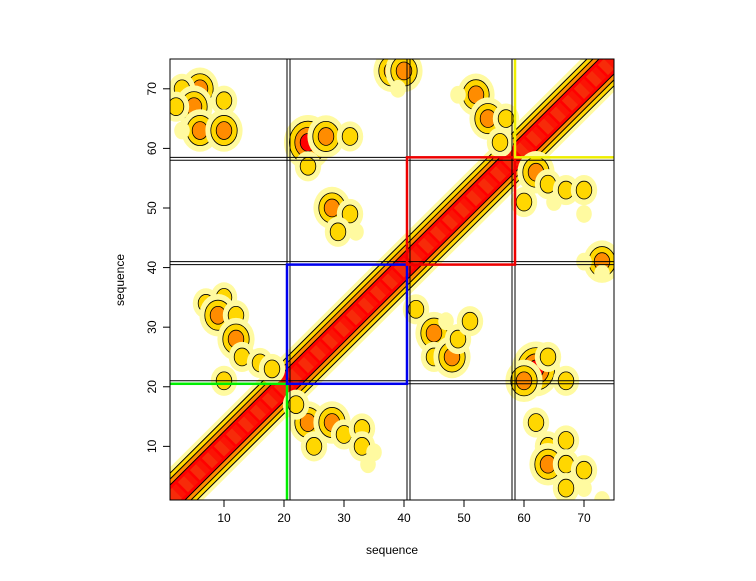 This screenshot has height=581, width=756. What do you see at coordinates (344, 518) in the screenshot?
I see `x-tick-label: 30` at bounding box center [344, 518].